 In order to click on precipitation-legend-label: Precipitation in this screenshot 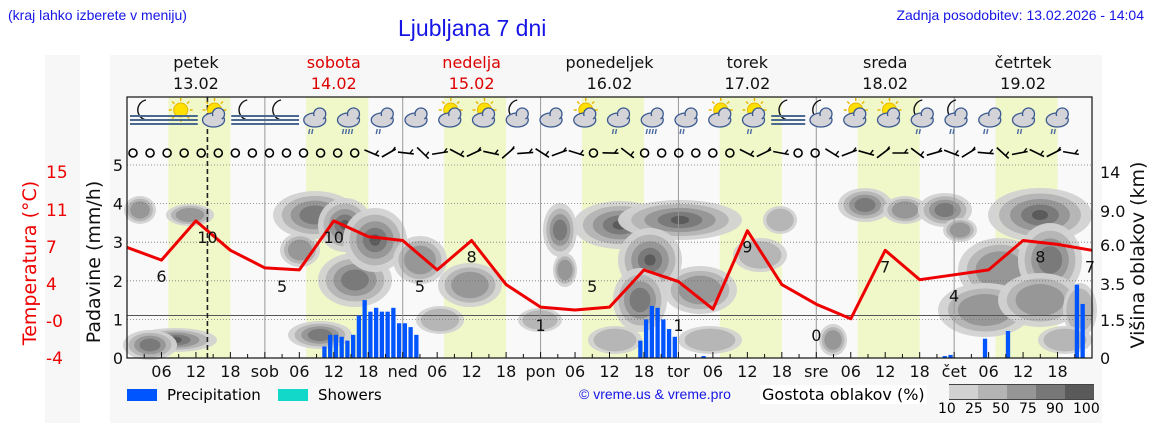, I will do `click(214, 395)`.